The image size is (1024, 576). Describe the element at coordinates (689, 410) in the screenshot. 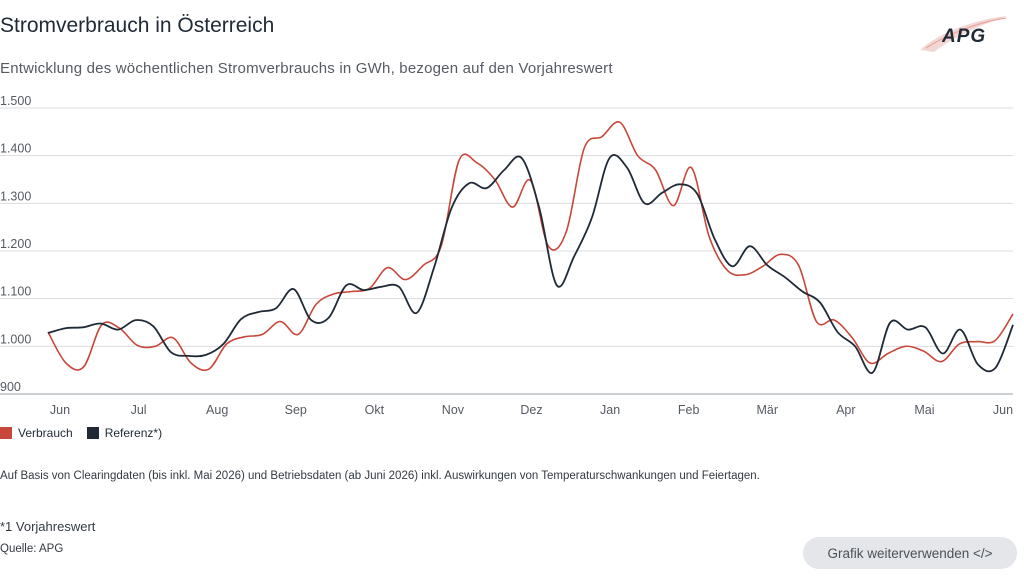

I see `x-tick-label: Feb` at that location.